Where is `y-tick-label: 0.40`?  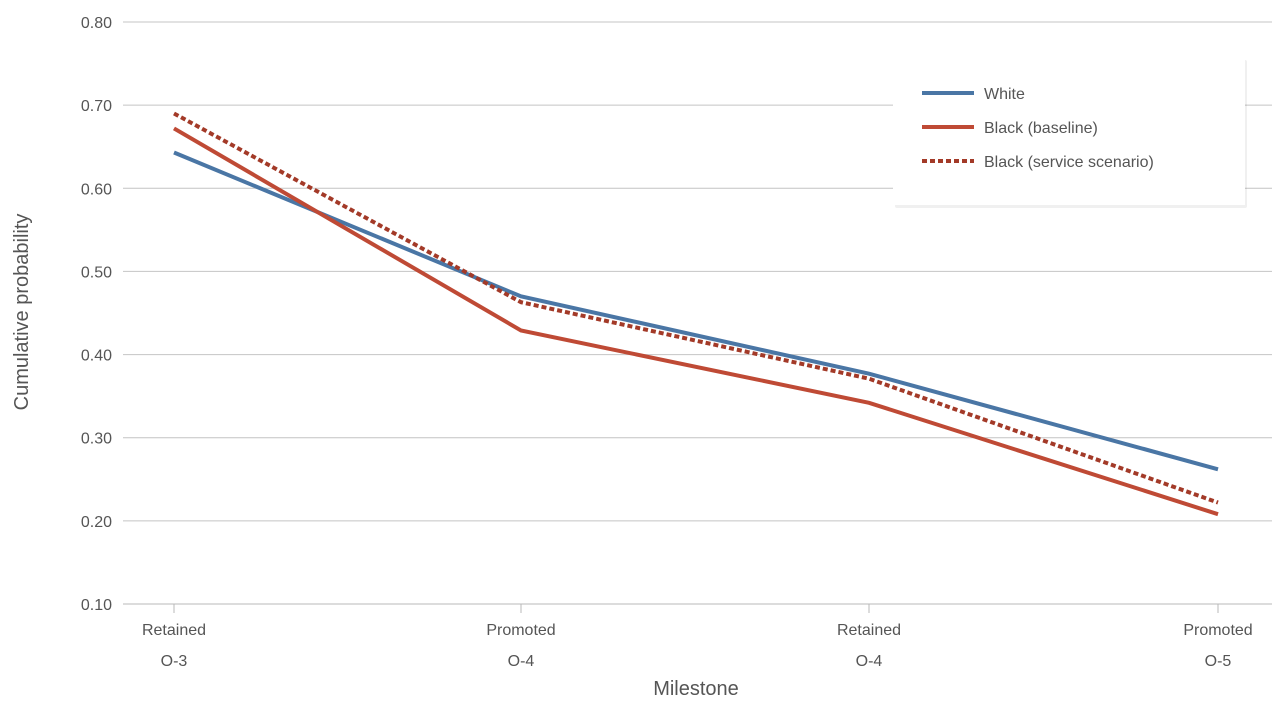 y-tick-label: 0.40 is located at coordinates (96, 356).